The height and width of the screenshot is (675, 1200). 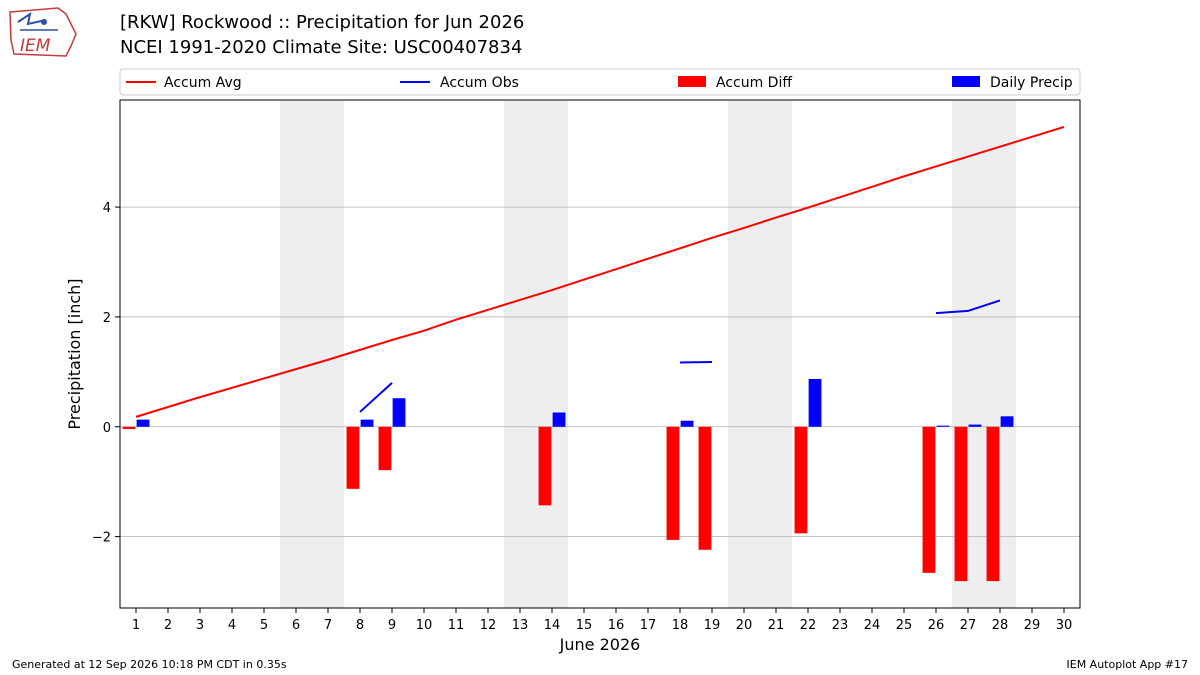 What do you see at coordinates (600, 644) in the screenshot?
I see `x-axis-label: June 2026` at bounding box center [600, 644].